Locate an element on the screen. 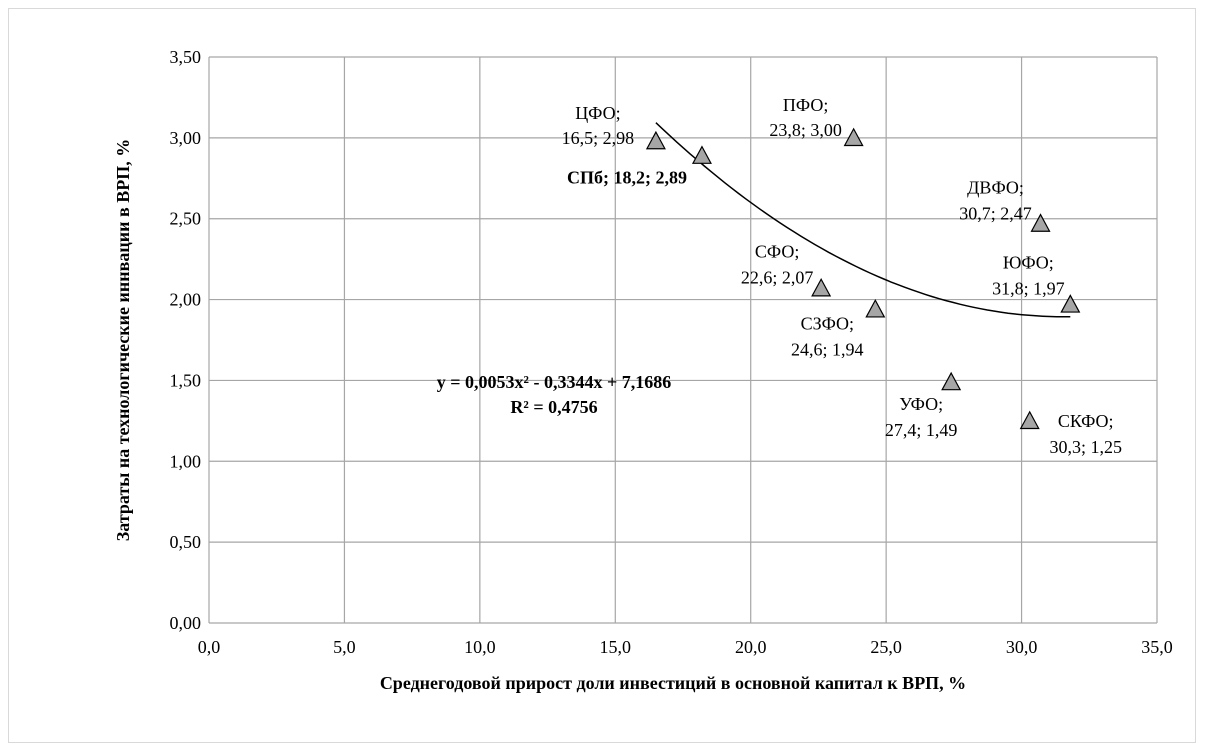 Image resolution: width=1206 pixels, height=753 pixels. x-tick-label: 0,0 is located at coordinates (209, 647).